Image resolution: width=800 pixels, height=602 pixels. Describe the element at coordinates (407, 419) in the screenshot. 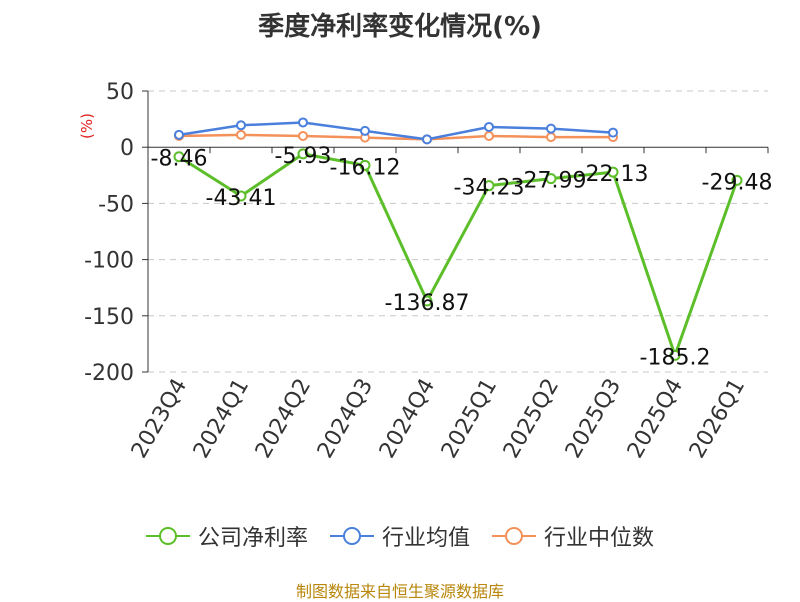

I see `x-tick-label: 2024Q4` at that location.